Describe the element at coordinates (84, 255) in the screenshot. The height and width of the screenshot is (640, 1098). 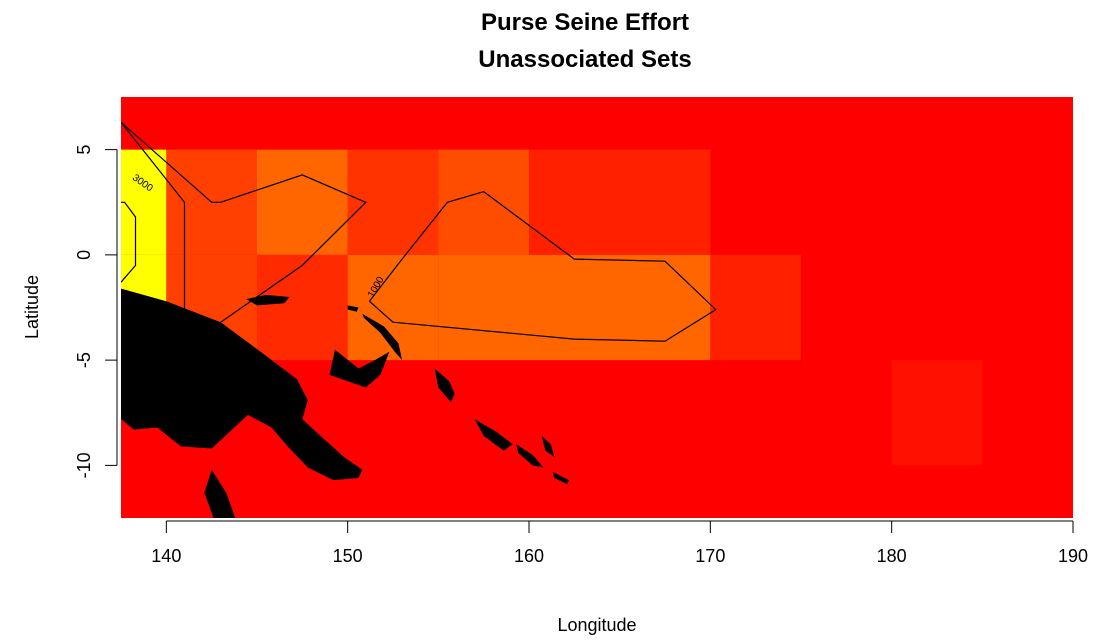
I see `y-tick-label-1: 0` at that location.